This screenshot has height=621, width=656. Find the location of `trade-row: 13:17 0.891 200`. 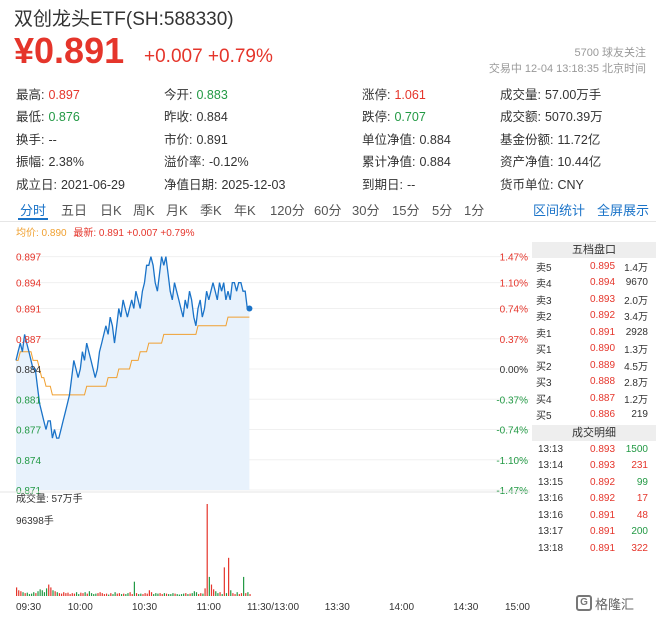

trade-row: 13:17 0.891 200 is located at coordinates (594, 532).